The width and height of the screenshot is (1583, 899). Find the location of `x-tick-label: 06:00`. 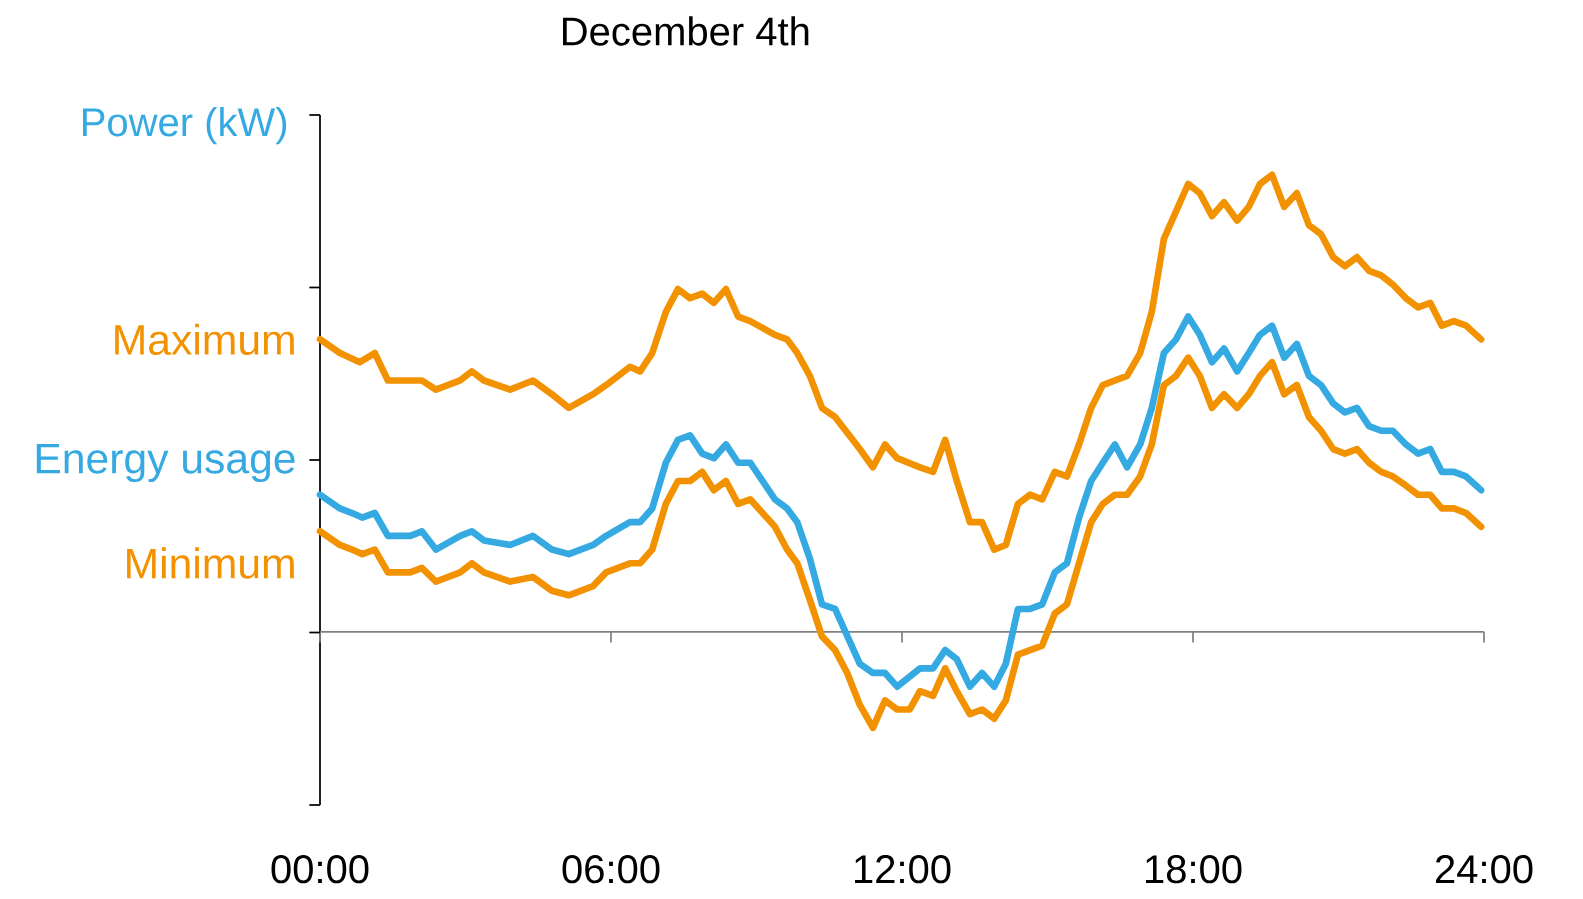

x-tick-label: 06:00 is located at coordinates (611, 869).